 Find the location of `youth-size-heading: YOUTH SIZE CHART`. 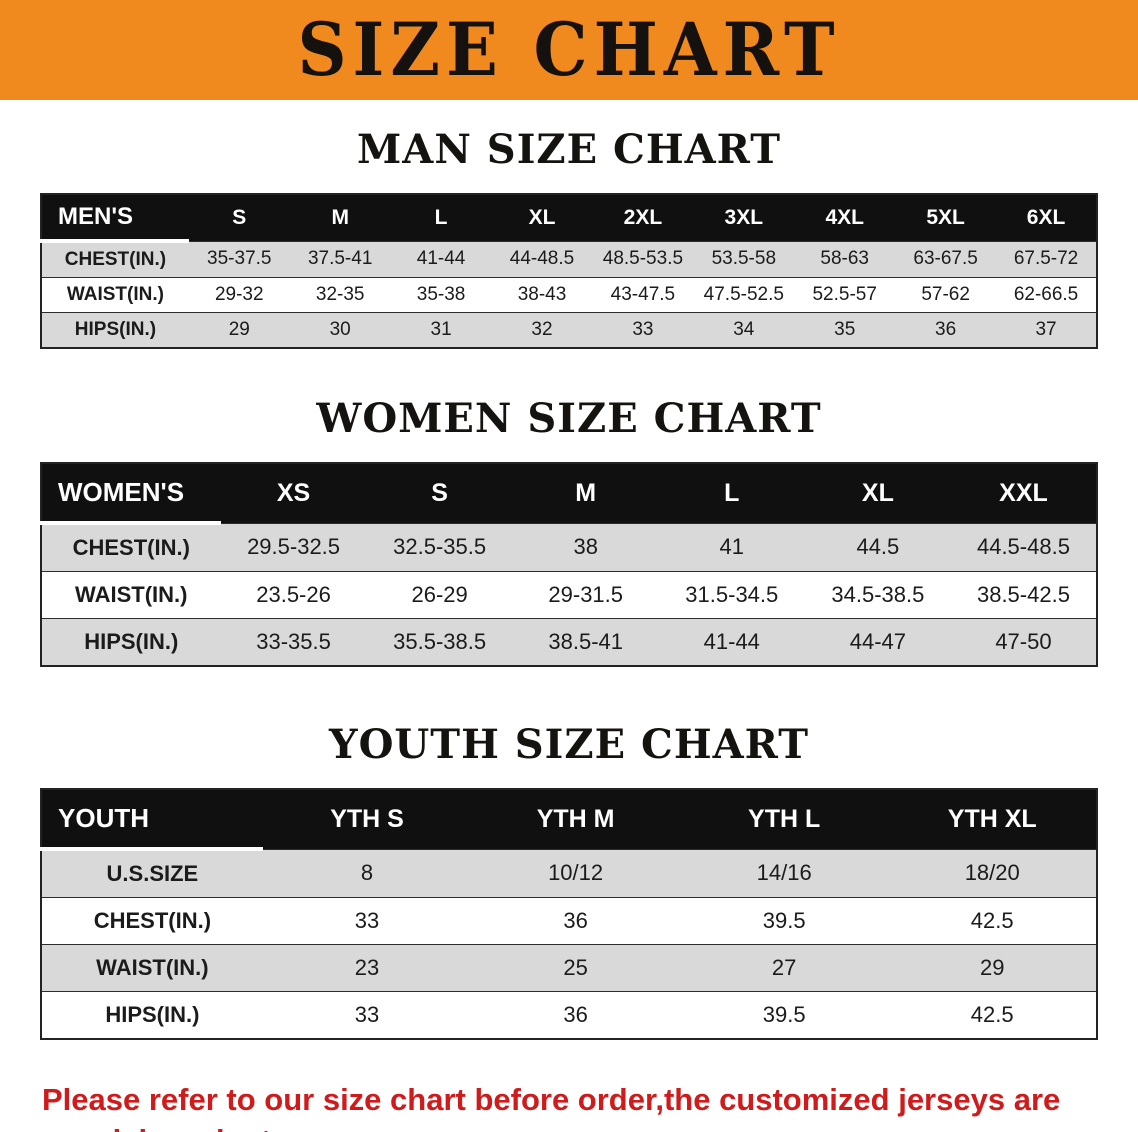

youth-size-heading: YOUTH SIZE CHART is located at coordinates (569, 744).